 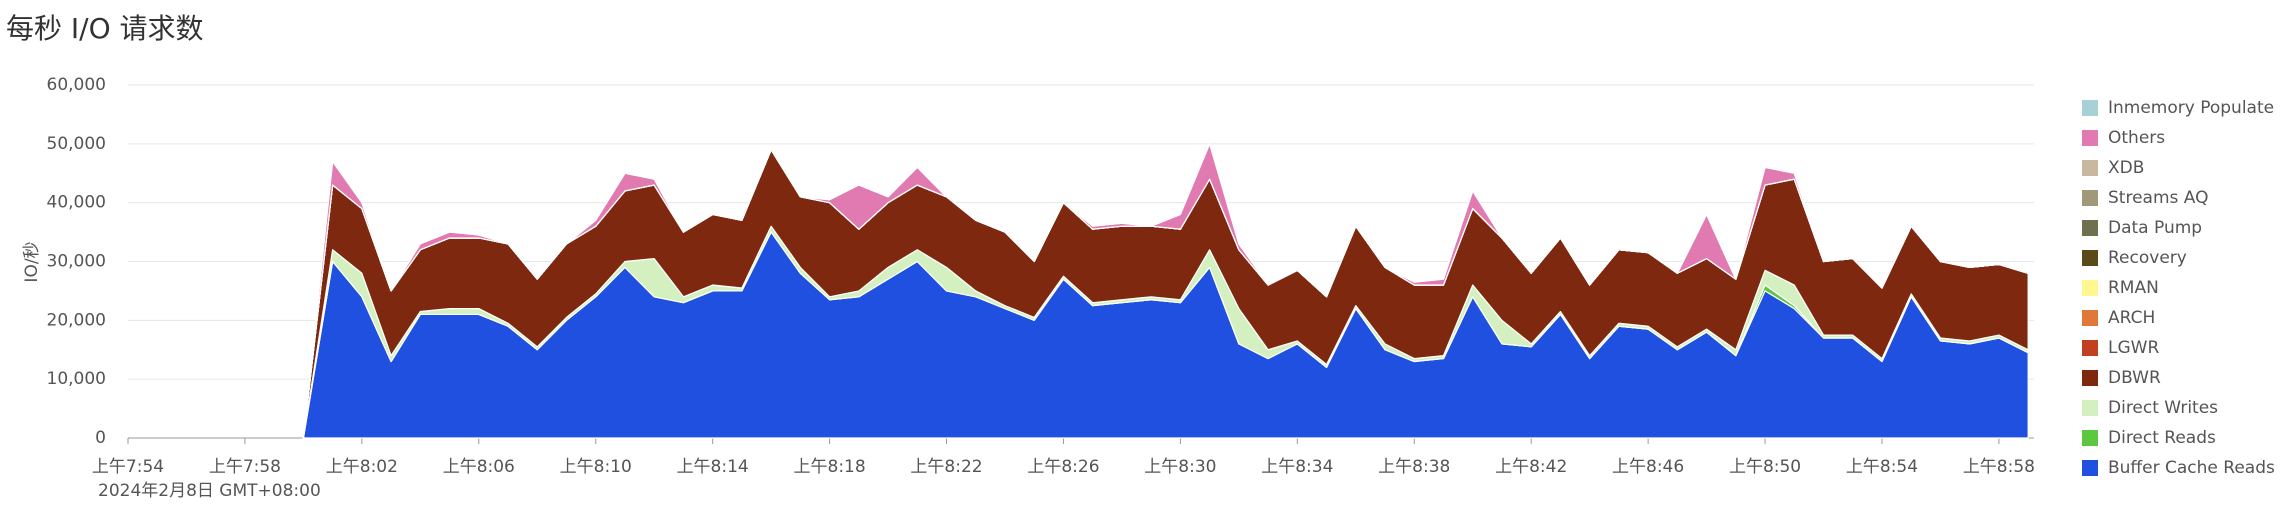 What do you see at coordinates (596, 467) in the screenshot?
I see `x-tick-label: 上午8:10` at bounding box center [596, 467].